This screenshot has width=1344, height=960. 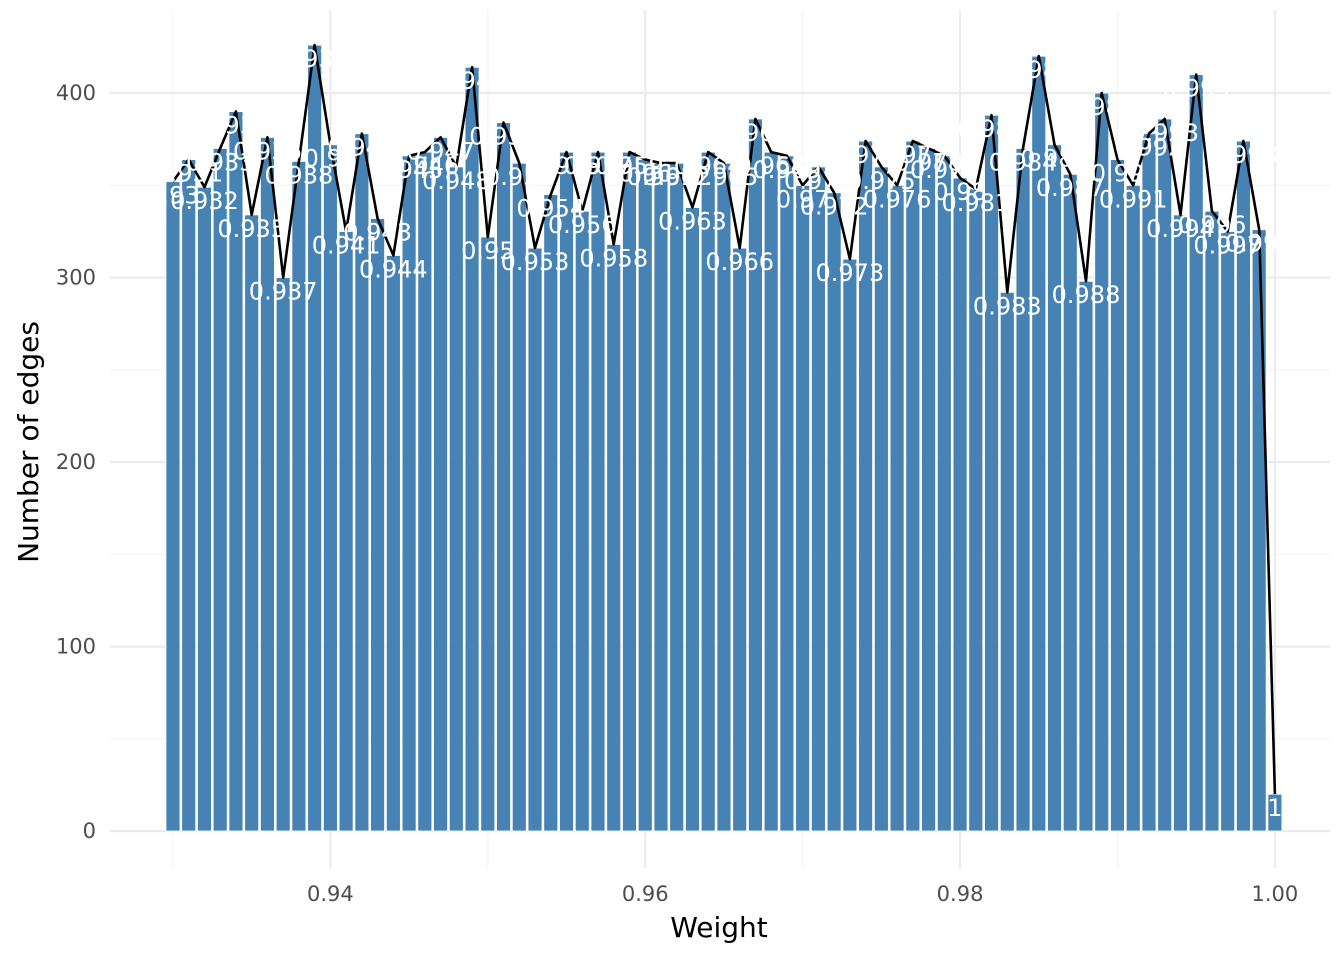 I want to click on x-tick-label: 0.94, so click(x=330, y=894).